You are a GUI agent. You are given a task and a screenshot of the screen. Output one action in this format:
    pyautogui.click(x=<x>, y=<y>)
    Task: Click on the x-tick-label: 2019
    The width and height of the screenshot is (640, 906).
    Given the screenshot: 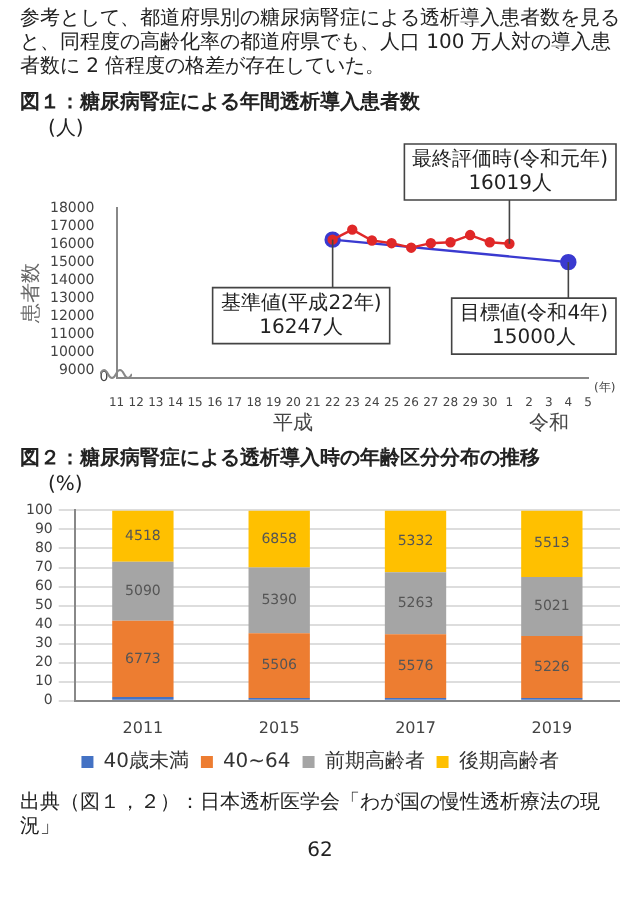 What is the action you would take?
    pyautogui.click(x=552, y=727)
    